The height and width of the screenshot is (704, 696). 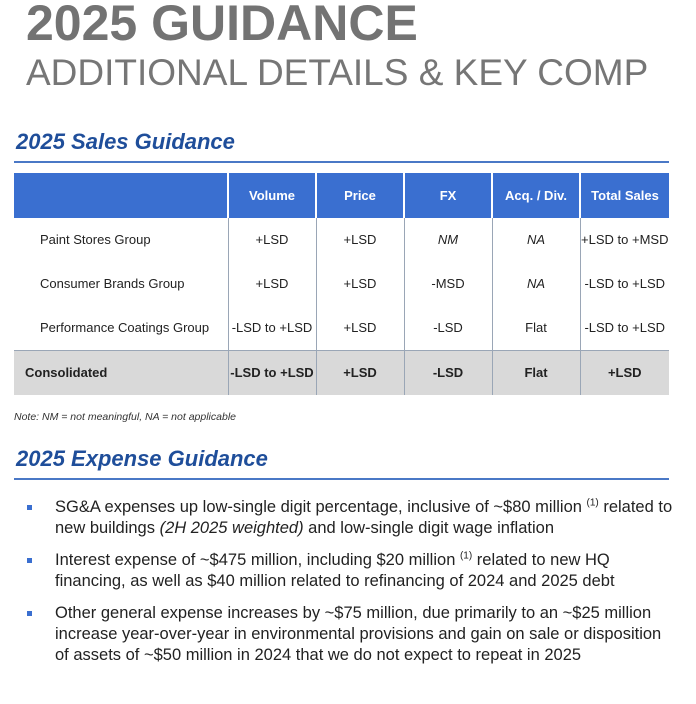 I want to click on table-header-row: Volume Price FX Acq. / Div. Total Sales, so click(x=341, y=195).